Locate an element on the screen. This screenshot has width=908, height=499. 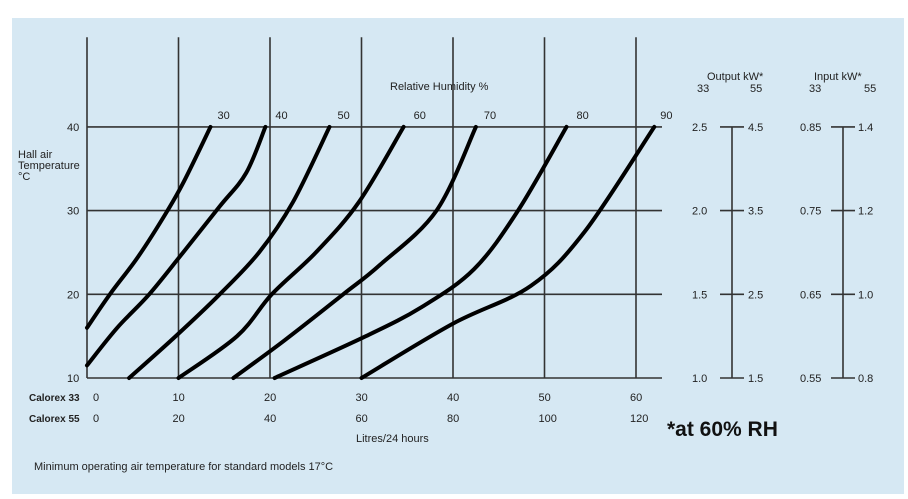
y-axis-title-line3: °C is located at coordinates (24, 177).